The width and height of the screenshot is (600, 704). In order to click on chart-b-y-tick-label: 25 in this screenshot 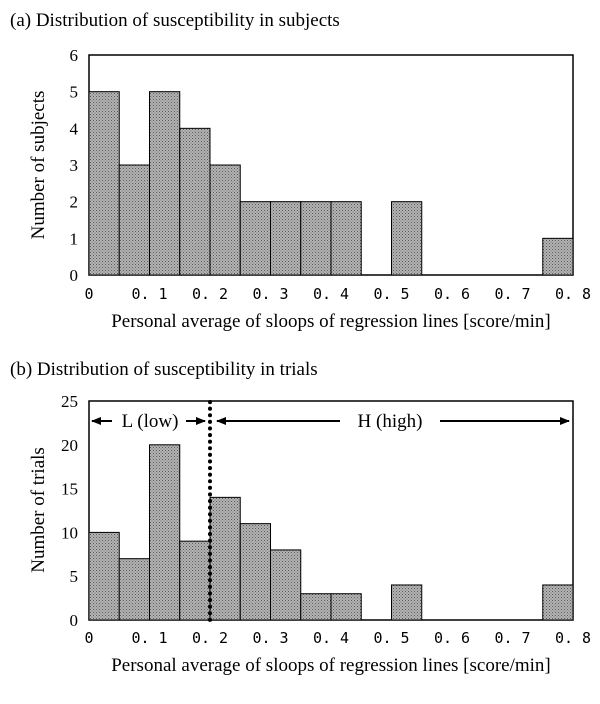, I will do `click(69, 401)`.